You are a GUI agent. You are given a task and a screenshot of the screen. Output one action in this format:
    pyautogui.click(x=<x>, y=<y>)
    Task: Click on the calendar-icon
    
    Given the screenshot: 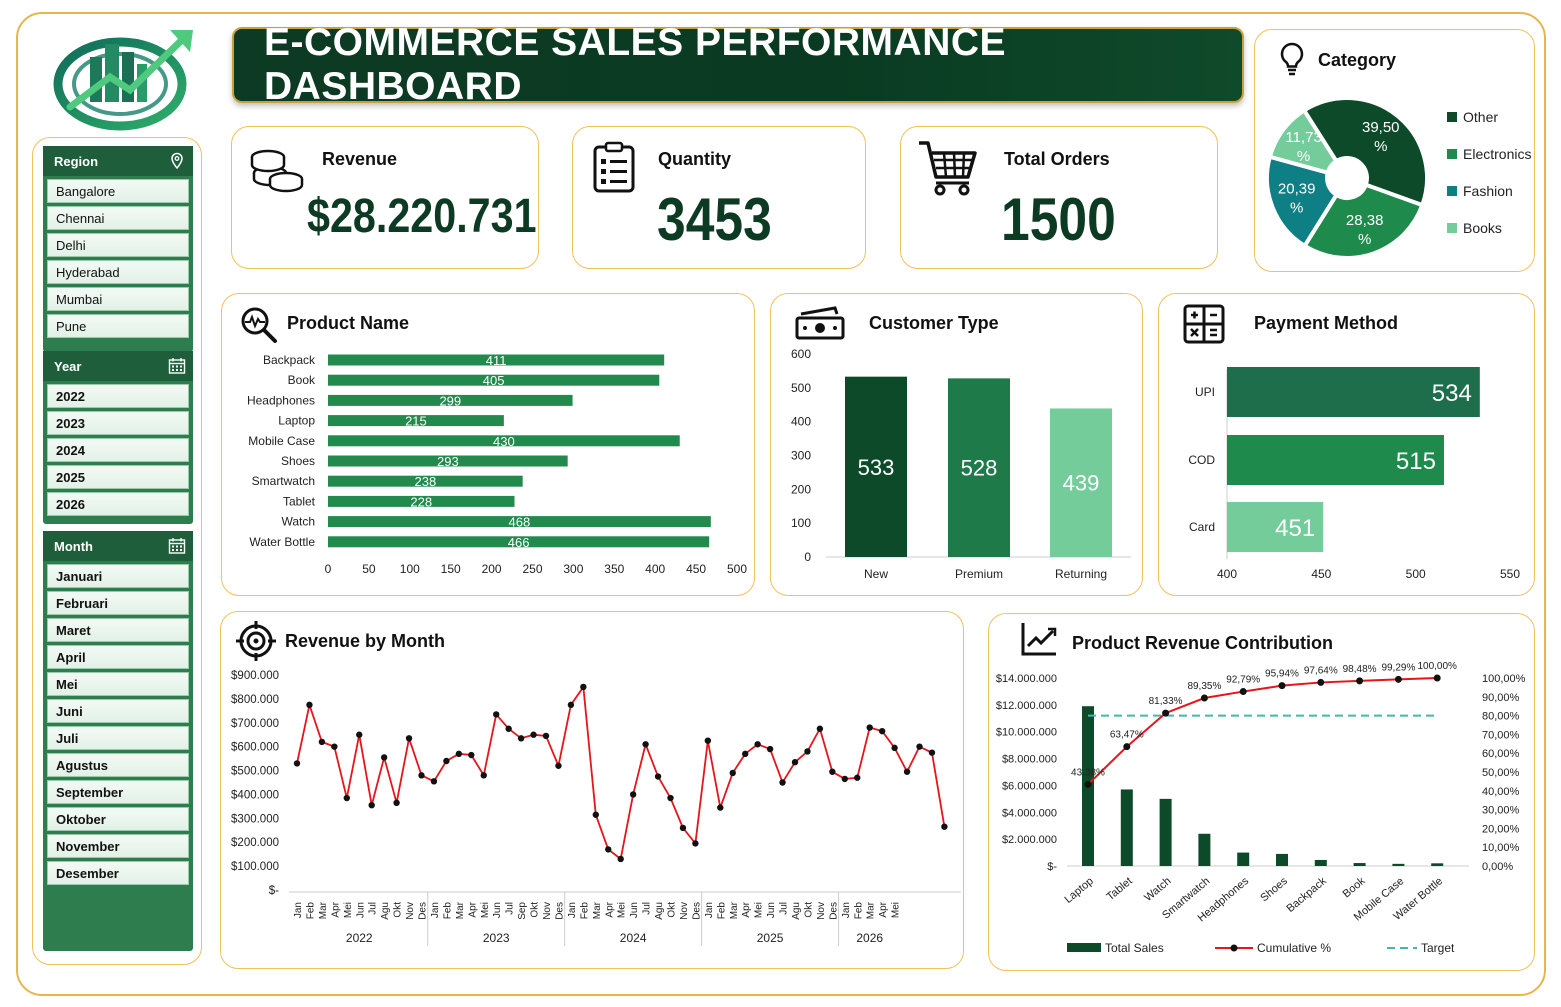 What is the action you would take?
    pyautogui.click(x=177, y=366)
    